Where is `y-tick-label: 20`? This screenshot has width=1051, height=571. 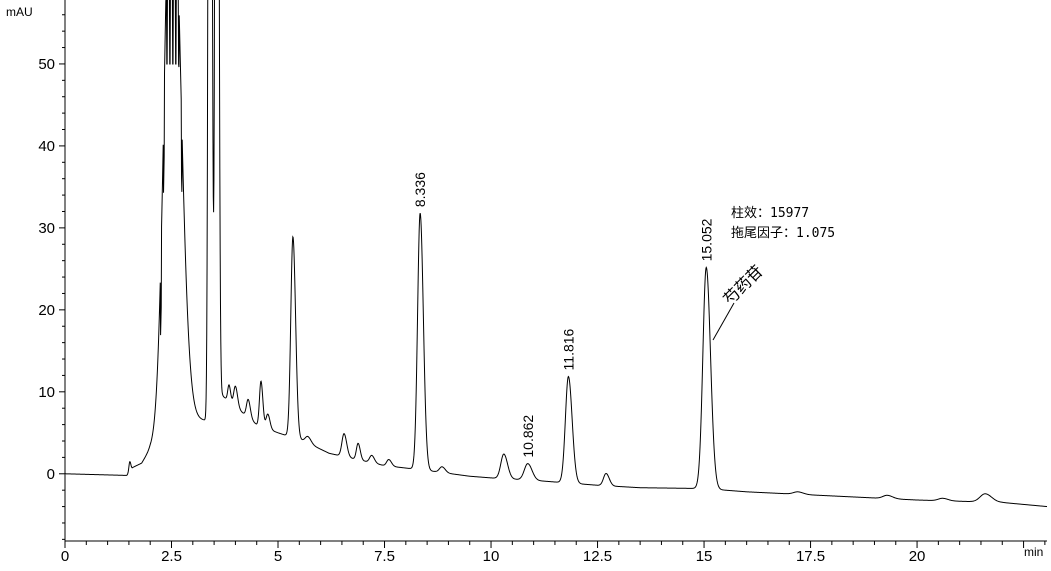
y-tick-label: 20 is located at coordinates (46, 310).